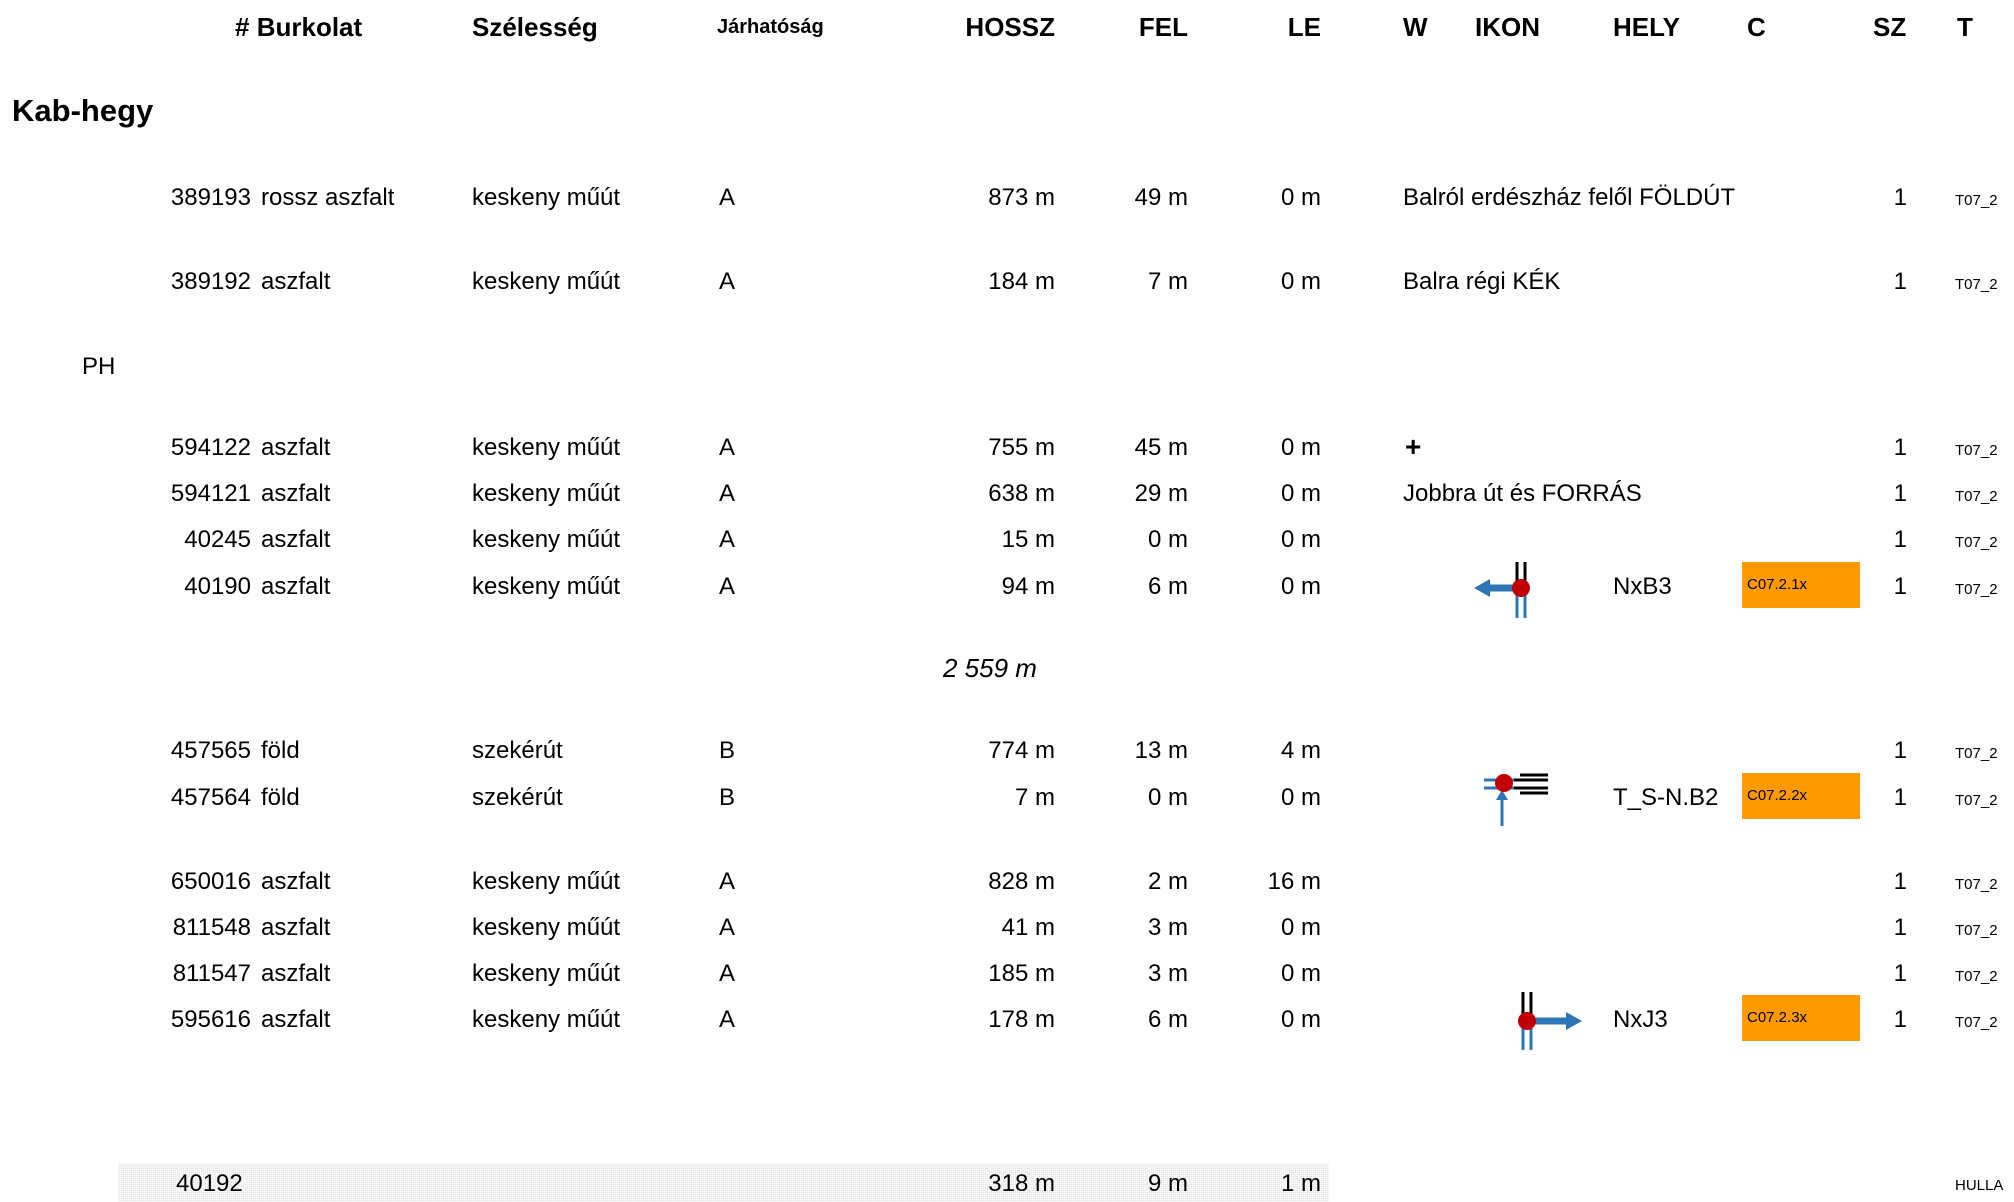  I want to click on row-id: 457564, so click(210, 797).